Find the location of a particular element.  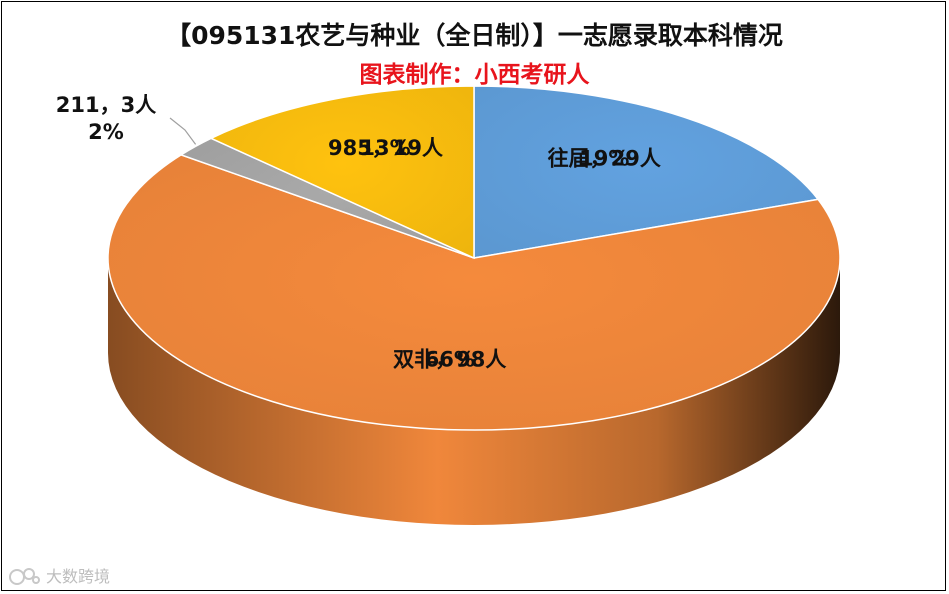

watermark-logo-icon is located at coordinates (25, 578).